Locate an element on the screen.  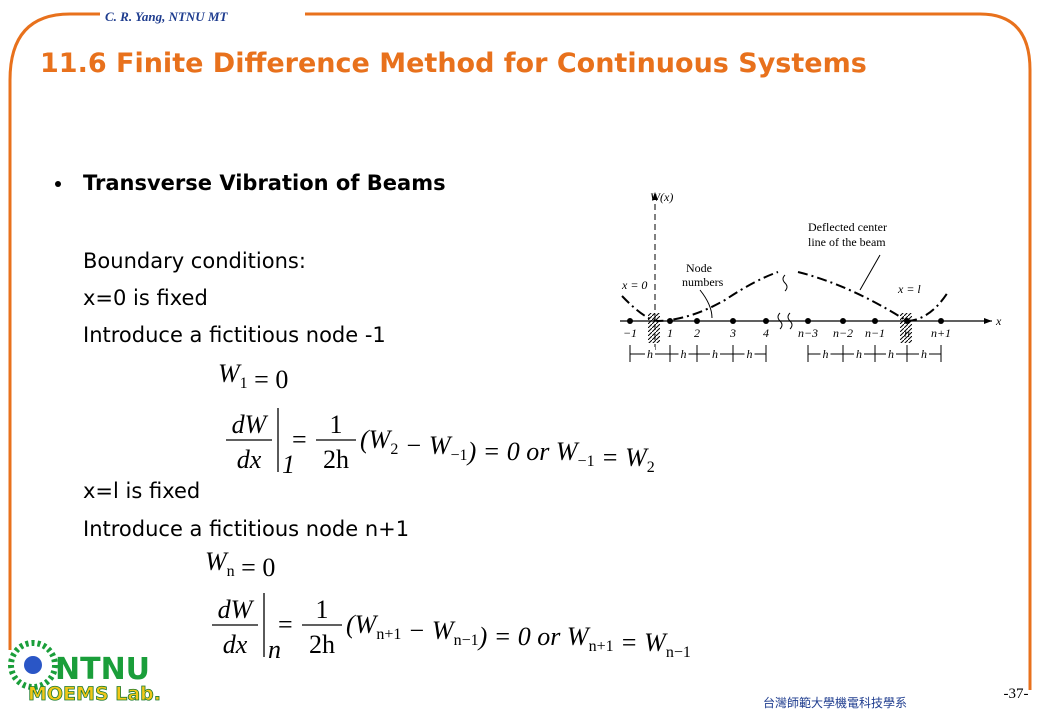
equation: (Wn+1 − Wn−1) = 0 or Wn+1 = Wn−1 is located at coordinates (518, 635).